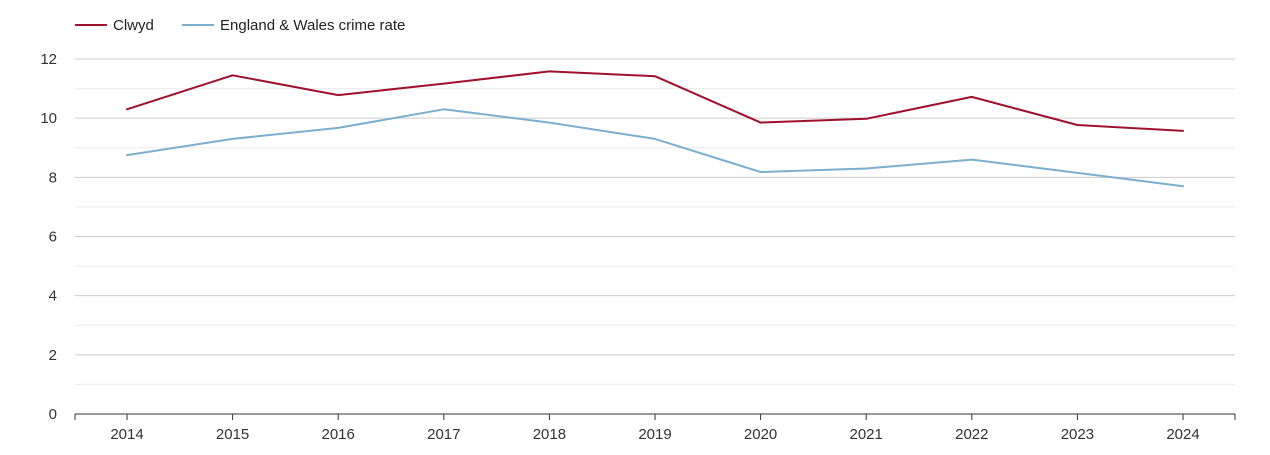 This screenshot has width=1270, height=455. What do you see at coordinates (126, 434) in the screenshot?
I see `x-tick-label: 2014` at bounding box center [126, 434].